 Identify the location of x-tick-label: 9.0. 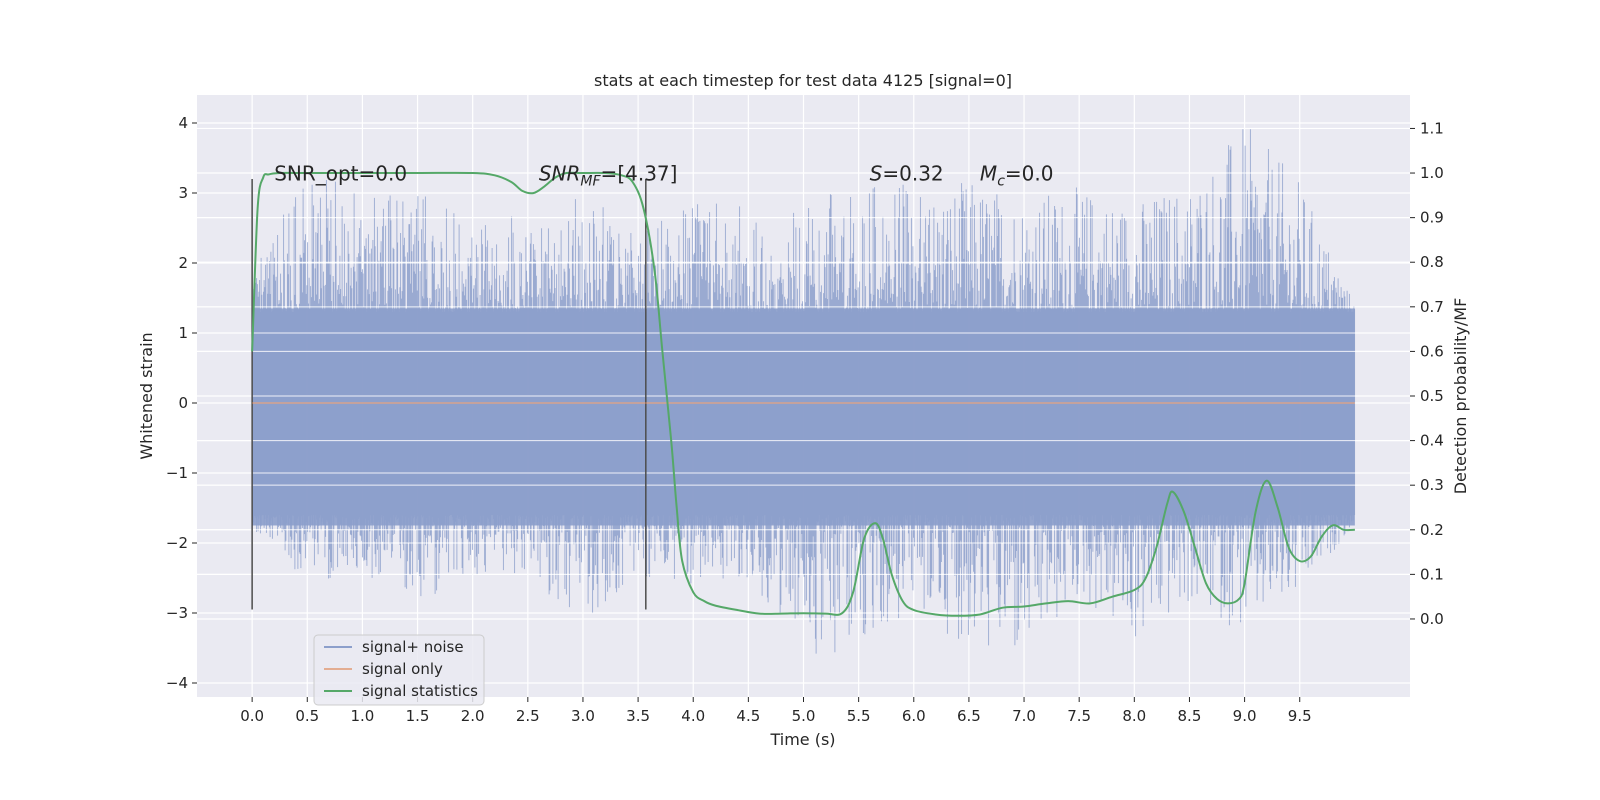
(1245, 716).